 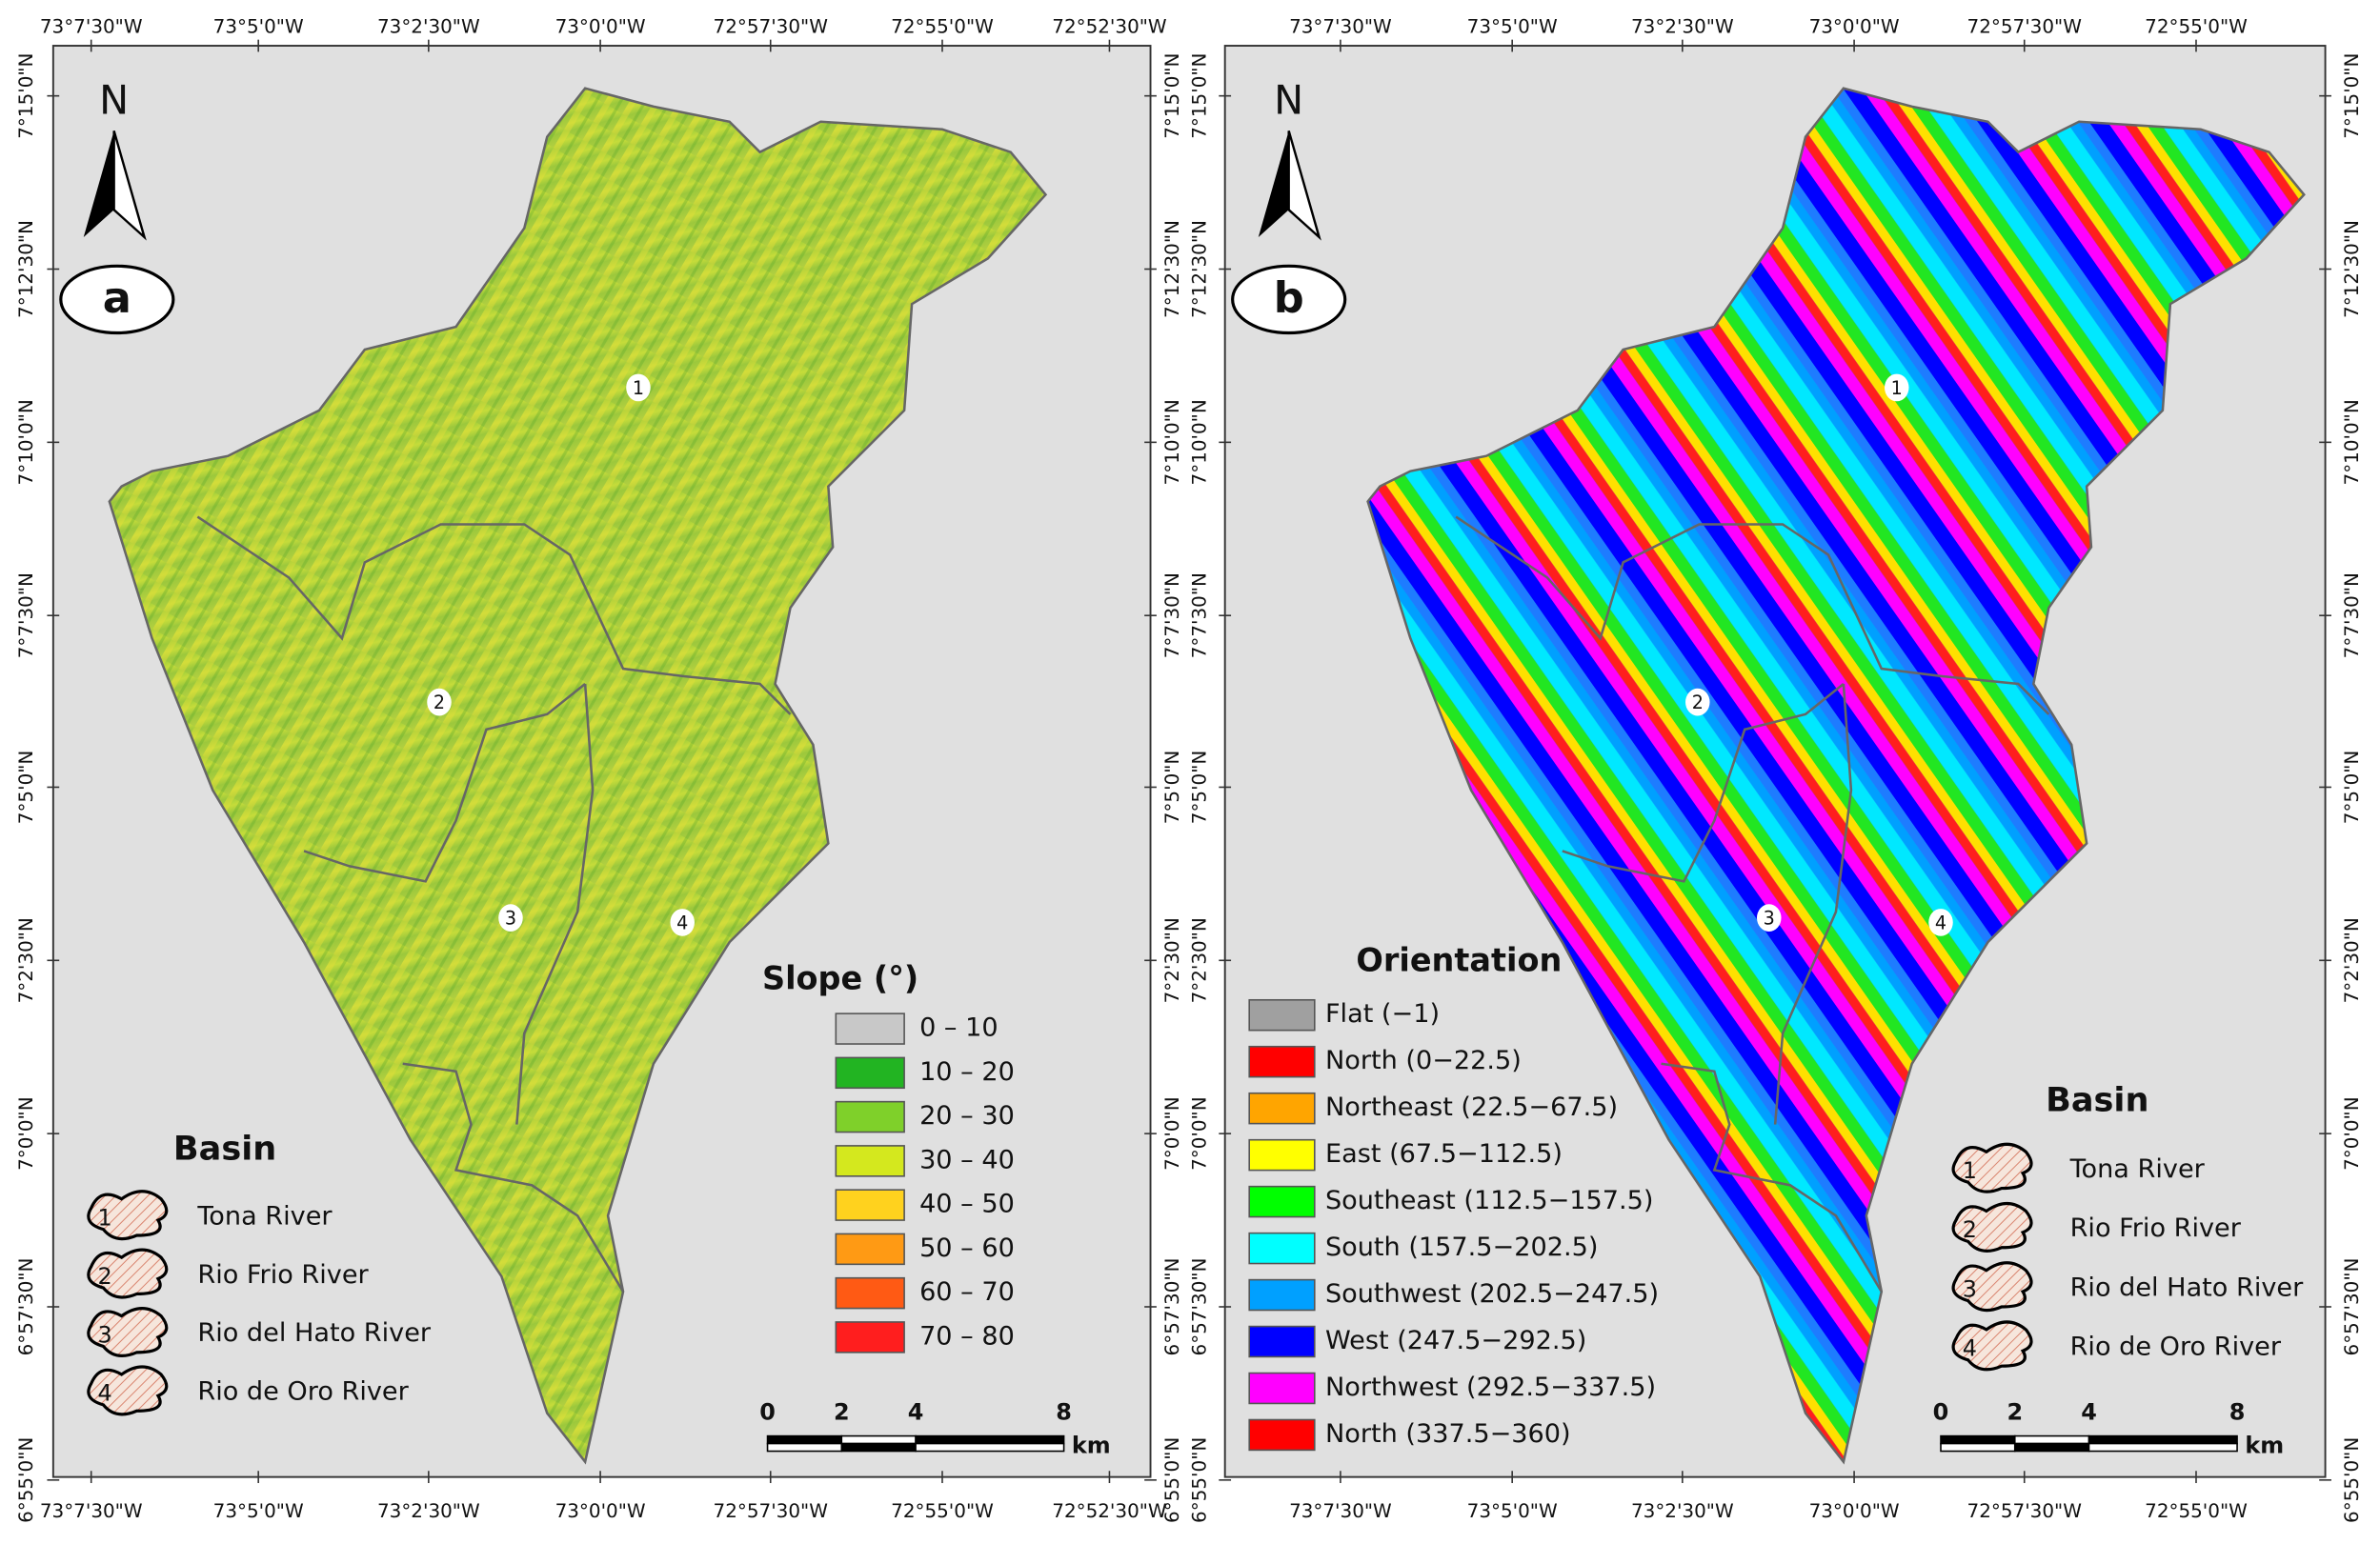 What do you see at coordinates (967, 1204) in the screenshot?
I see `legend-label: 40 – 50` at bounding box center [967, 1204].